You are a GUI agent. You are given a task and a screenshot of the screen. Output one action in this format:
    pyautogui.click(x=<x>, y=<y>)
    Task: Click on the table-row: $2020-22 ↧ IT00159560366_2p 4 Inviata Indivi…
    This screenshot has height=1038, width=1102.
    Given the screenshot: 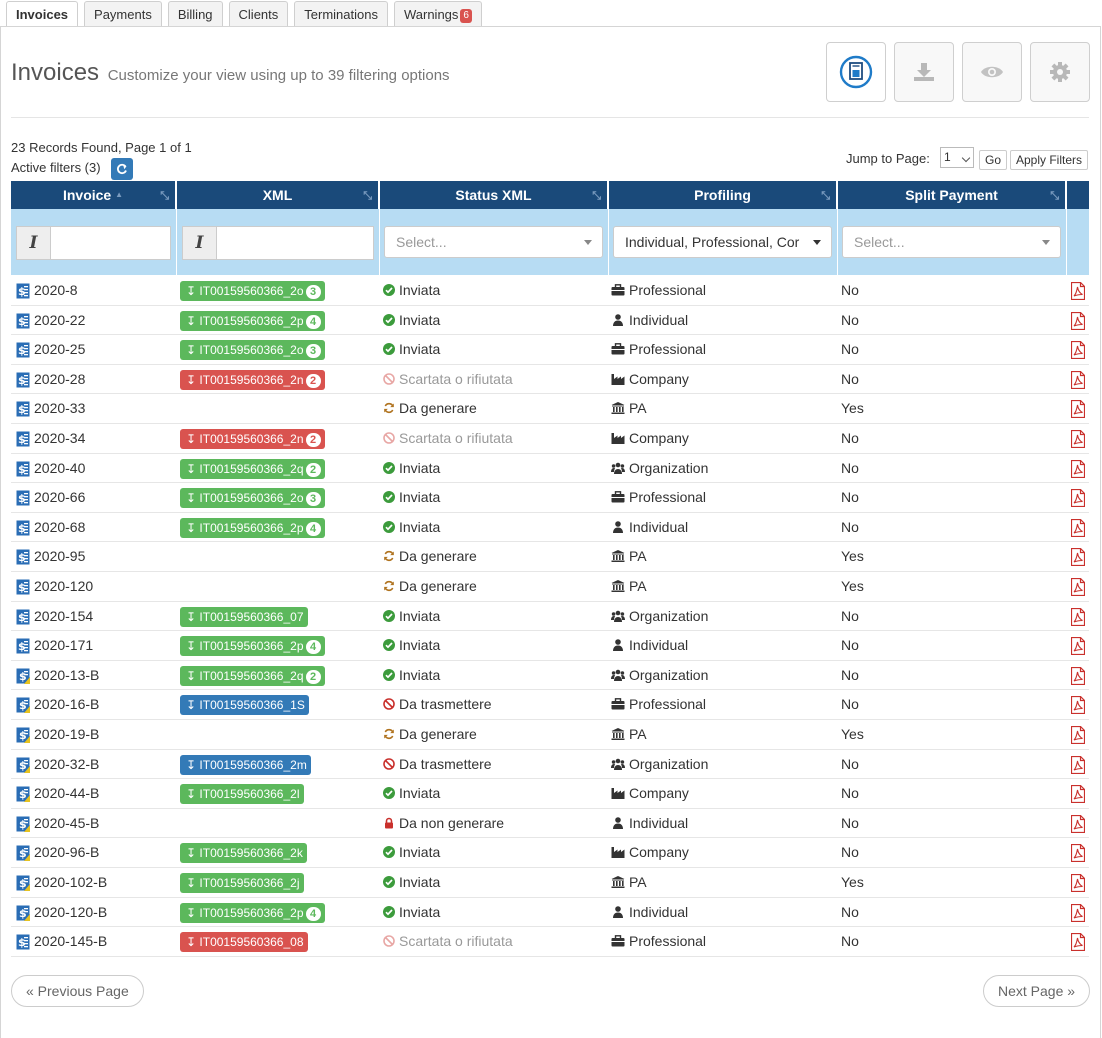 What is the action you would take?
    pyautogui.click(x=550, y=321)
    